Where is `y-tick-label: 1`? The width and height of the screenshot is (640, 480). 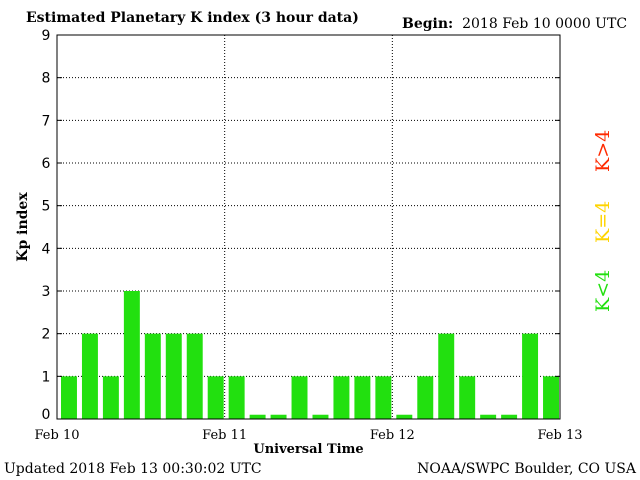 y-tick-label: 1 is located at coordinates (46, 377).